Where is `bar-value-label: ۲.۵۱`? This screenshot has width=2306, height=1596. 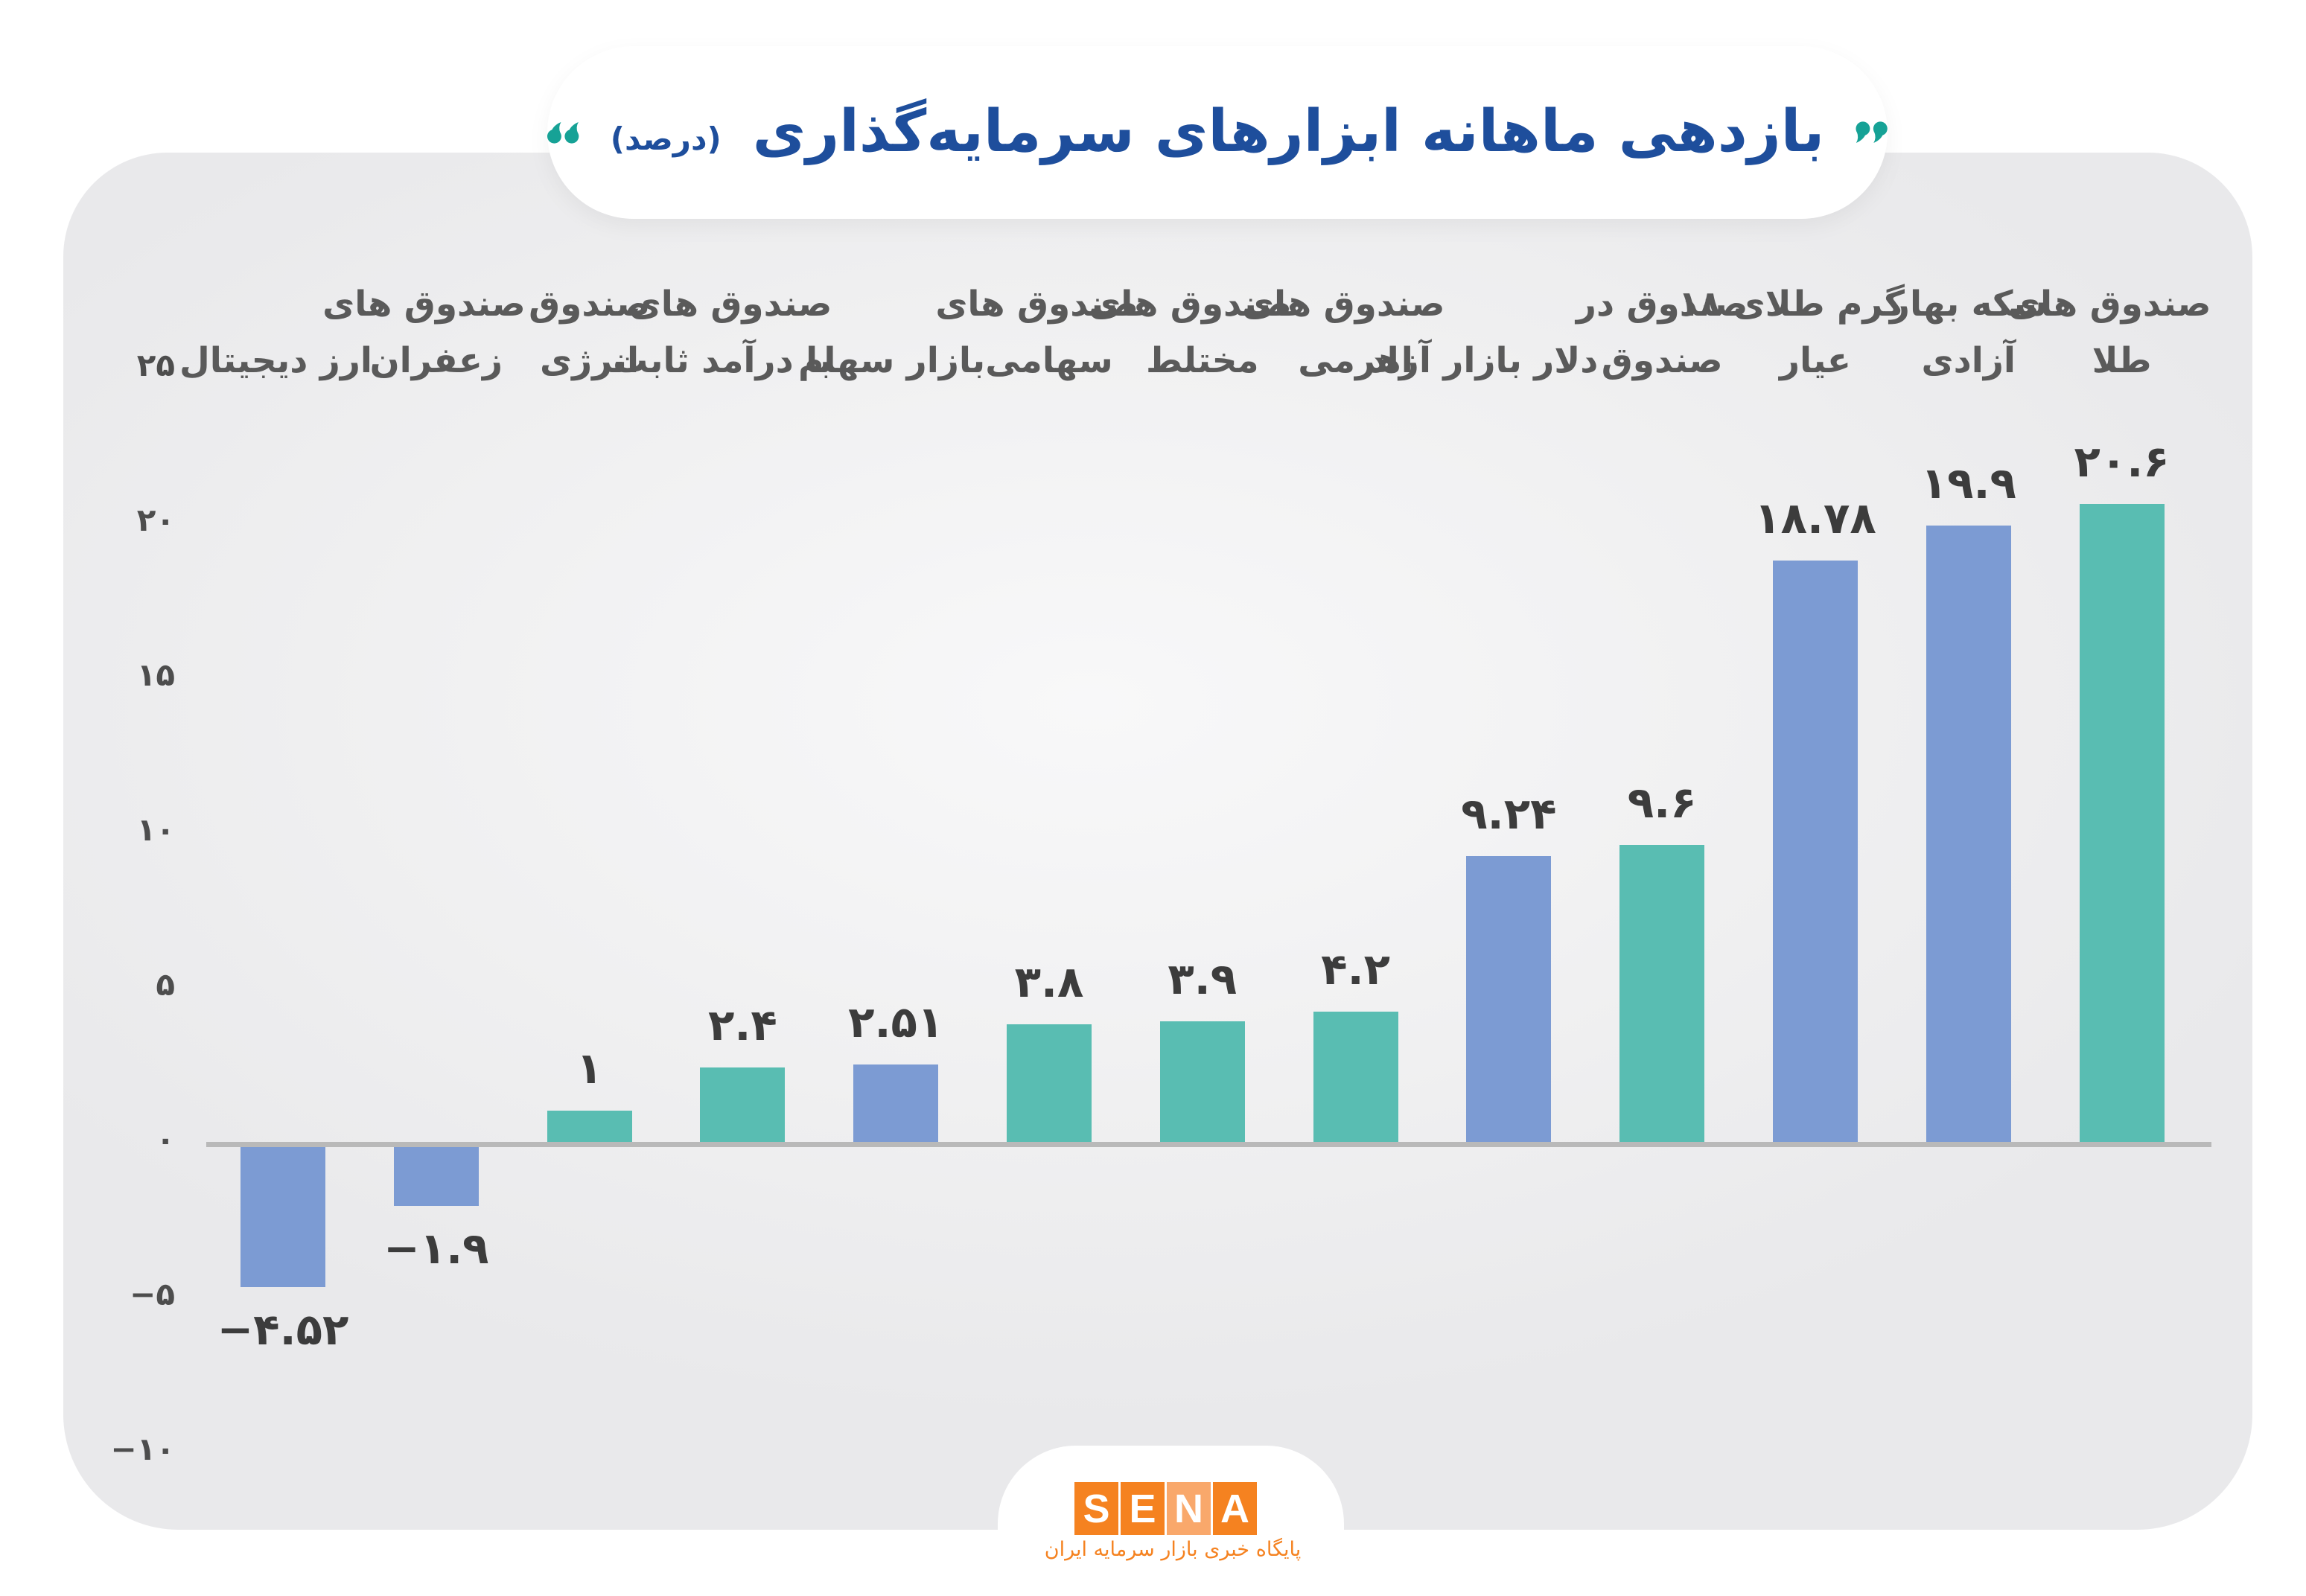
bar-value-label: ۲.۵۱ is located at coordinates (896, 1022).